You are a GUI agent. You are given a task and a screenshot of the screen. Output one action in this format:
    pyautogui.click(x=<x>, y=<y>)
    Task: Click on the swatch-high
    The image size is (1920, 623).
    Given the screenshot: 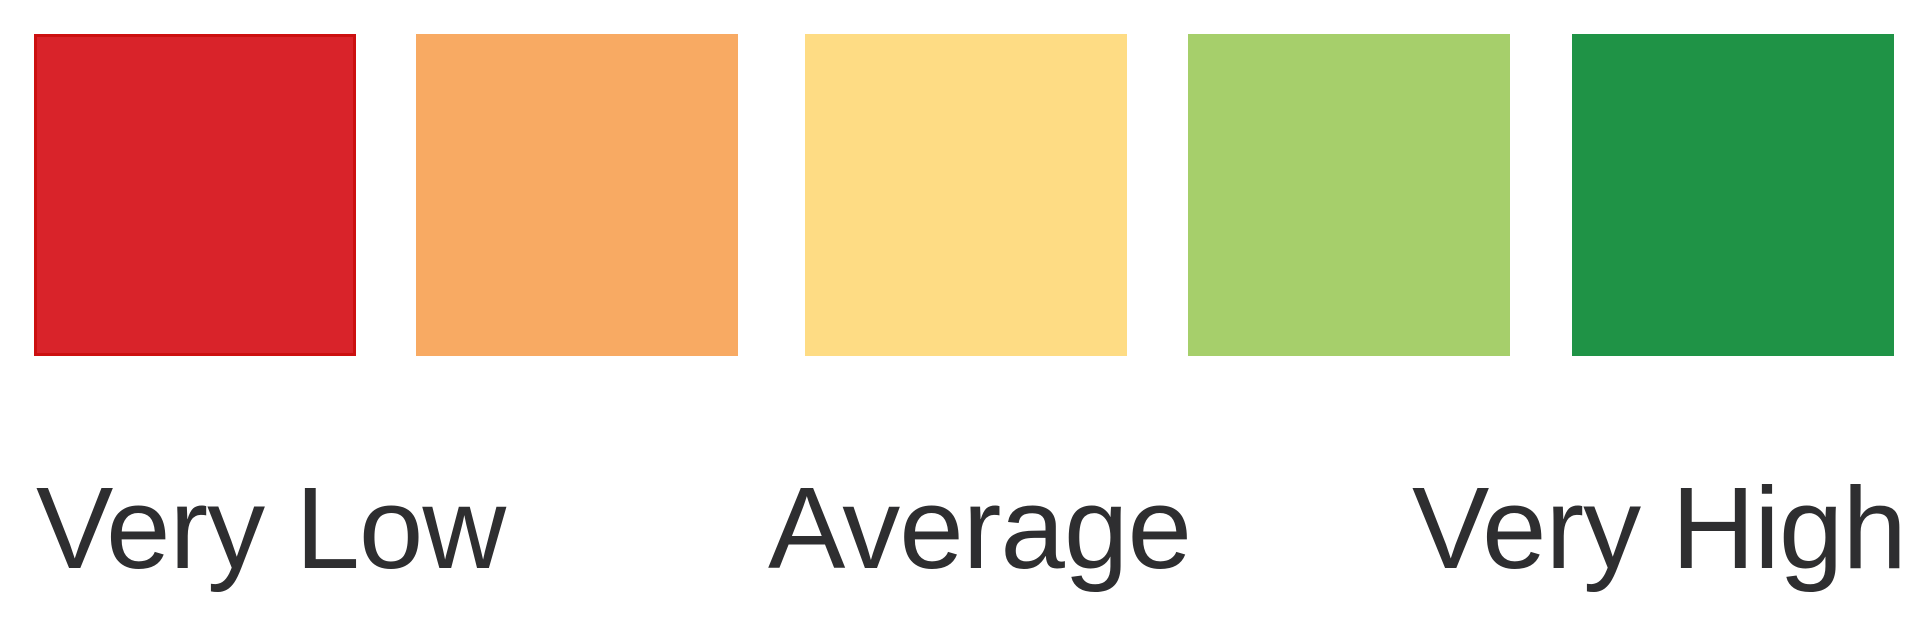 What is the action you would take?
    pyautogui.click(x=1349, y=195)
    